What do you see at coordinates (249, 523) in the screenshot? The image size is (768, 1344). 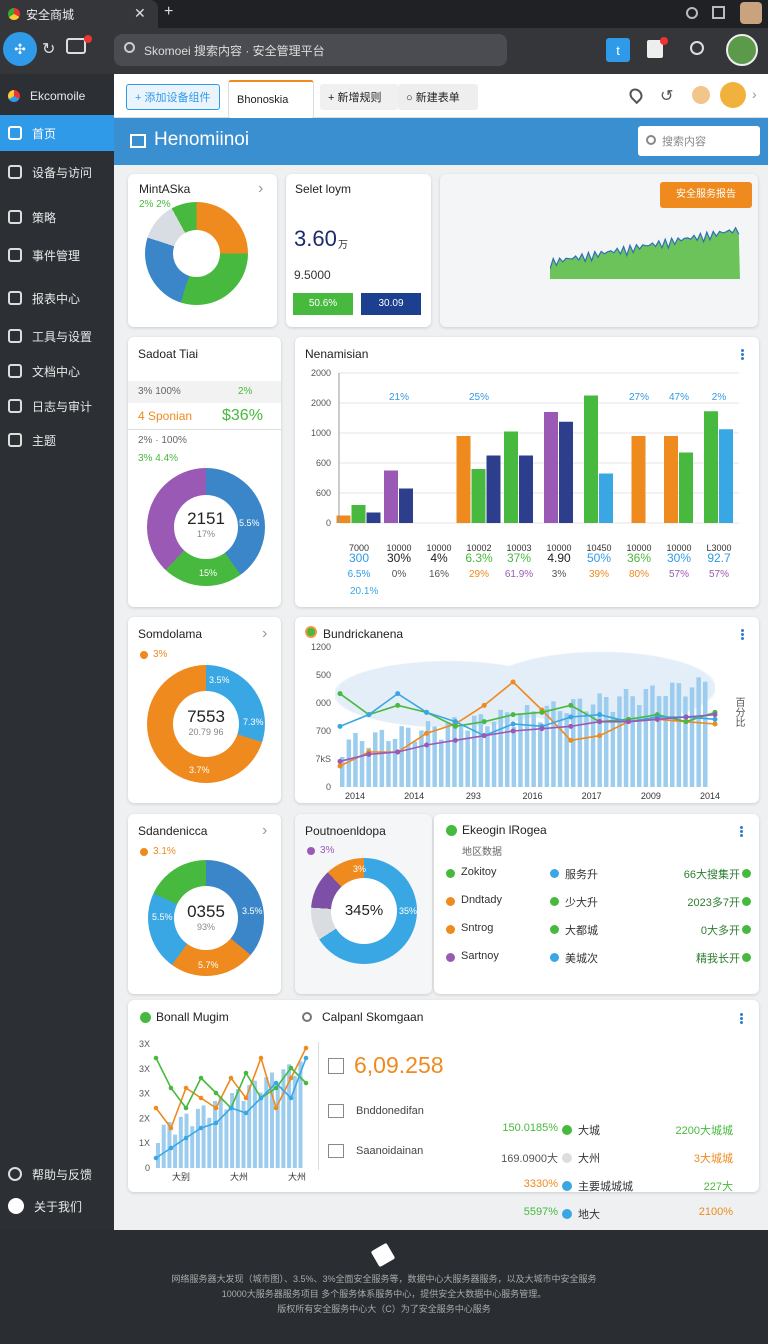 I see `donut-label: 5.5%` at bounding box center [249, 523].